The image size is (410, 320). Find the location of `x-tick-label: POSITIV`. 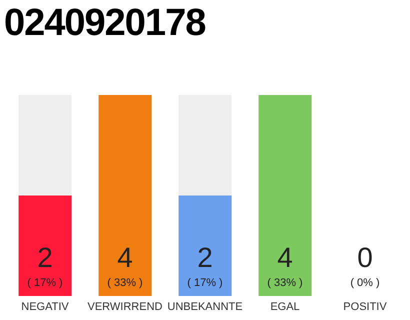

x-tick-label: POSITIV is located at coordinates (365, 307).